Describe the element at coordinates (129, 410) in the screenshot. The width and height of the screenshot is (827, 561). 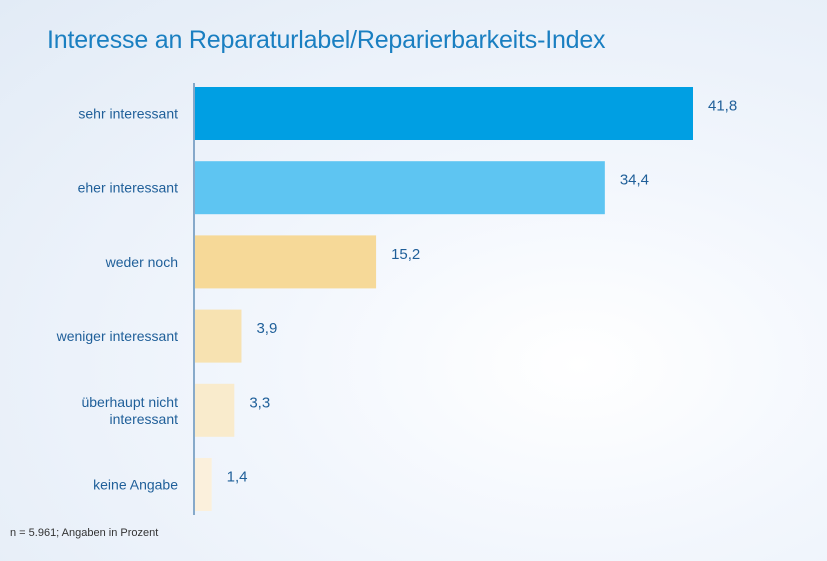
I see `category-label: überhaupt nicht interessant` at that location.